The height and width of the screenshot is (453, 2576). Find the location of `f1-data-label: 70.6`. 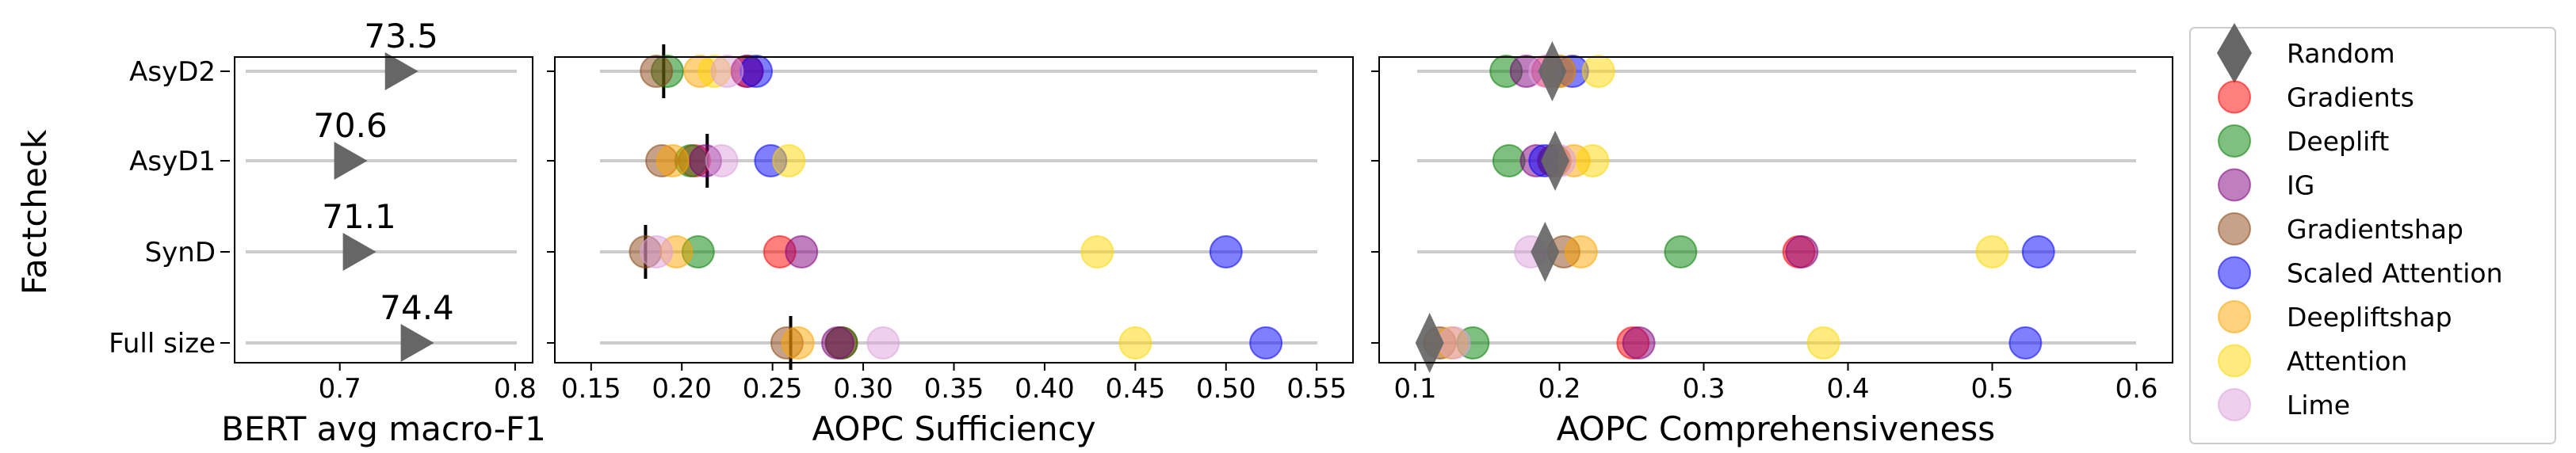

f1-data-label: 70.6 is located at coordinates (350, 125).